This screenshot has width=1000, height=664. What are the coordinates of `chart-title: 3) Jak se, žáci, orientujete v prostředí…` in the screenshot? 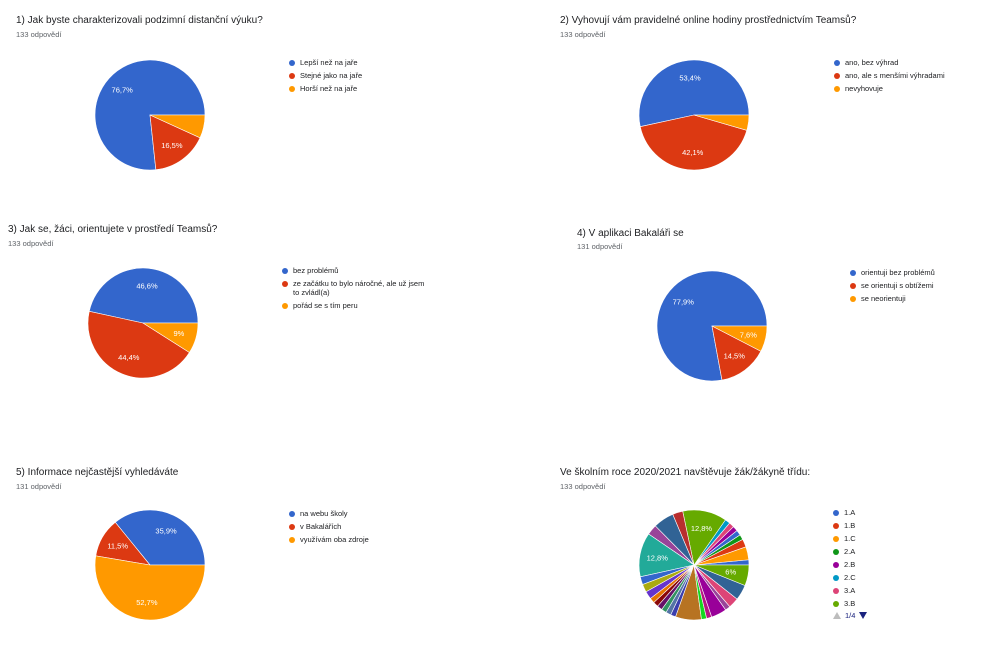 It's located at (113, 229).